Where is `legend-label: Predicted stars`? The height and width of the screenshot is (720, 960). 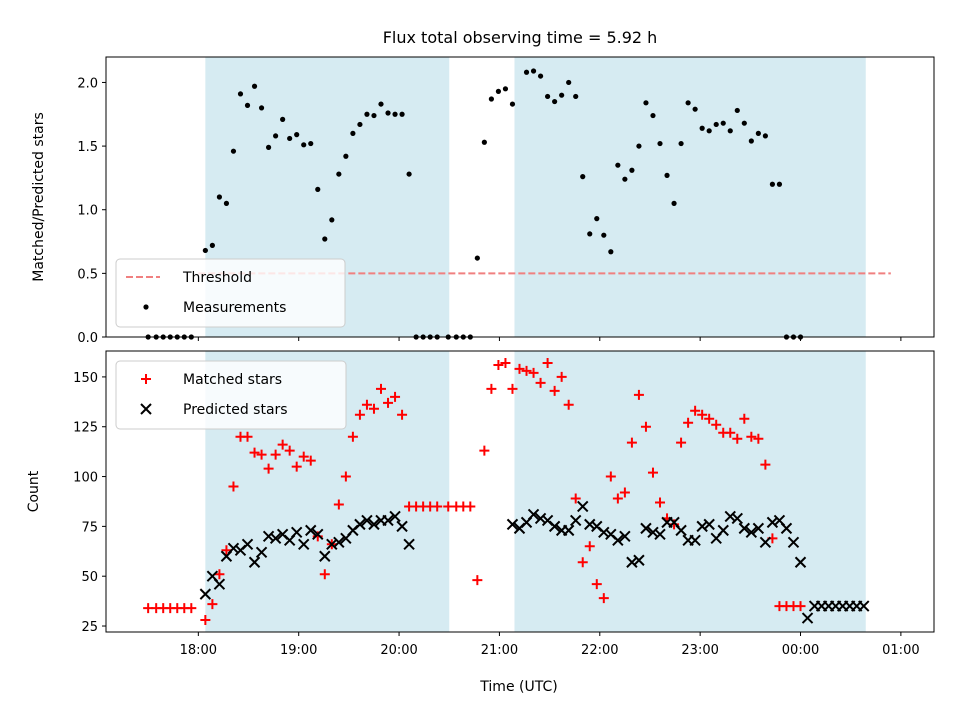 legend-label: Predicted stars is located at coordinates (235, 410).